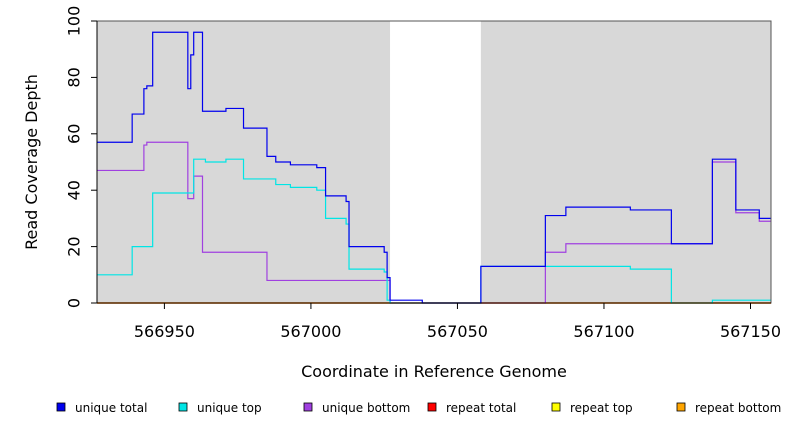 The width and height of the screenshot is (792, 432). I want to click on legend-entry-unique-total: unique total, so click(101, 408).